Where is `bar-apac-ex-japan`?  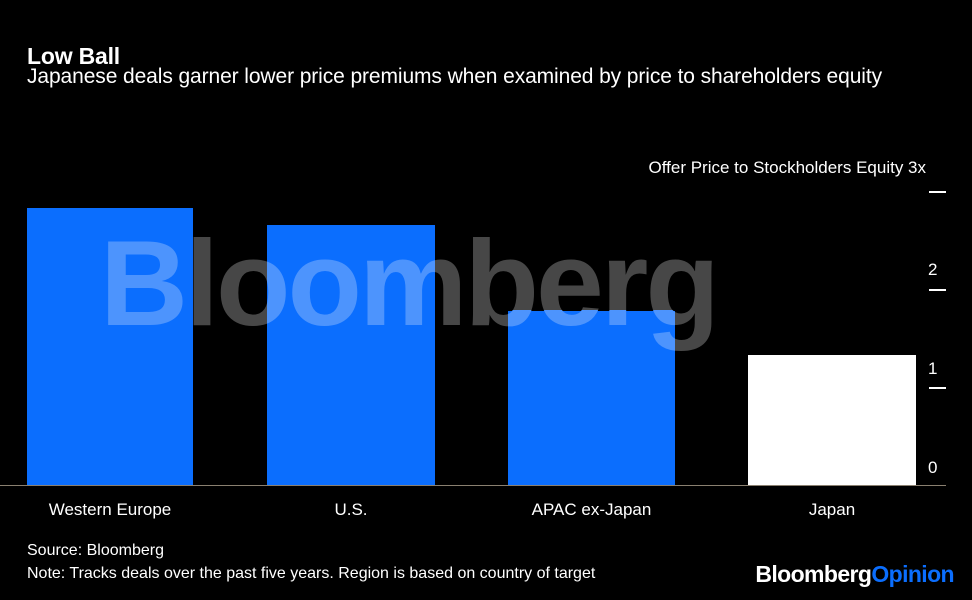
bar-apac-ex-japan is located at coordinates (591, 398).